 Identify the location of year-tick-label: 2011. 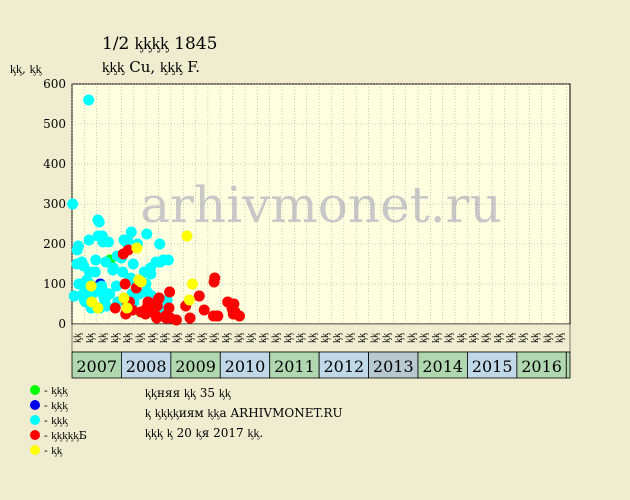
(294, 366).